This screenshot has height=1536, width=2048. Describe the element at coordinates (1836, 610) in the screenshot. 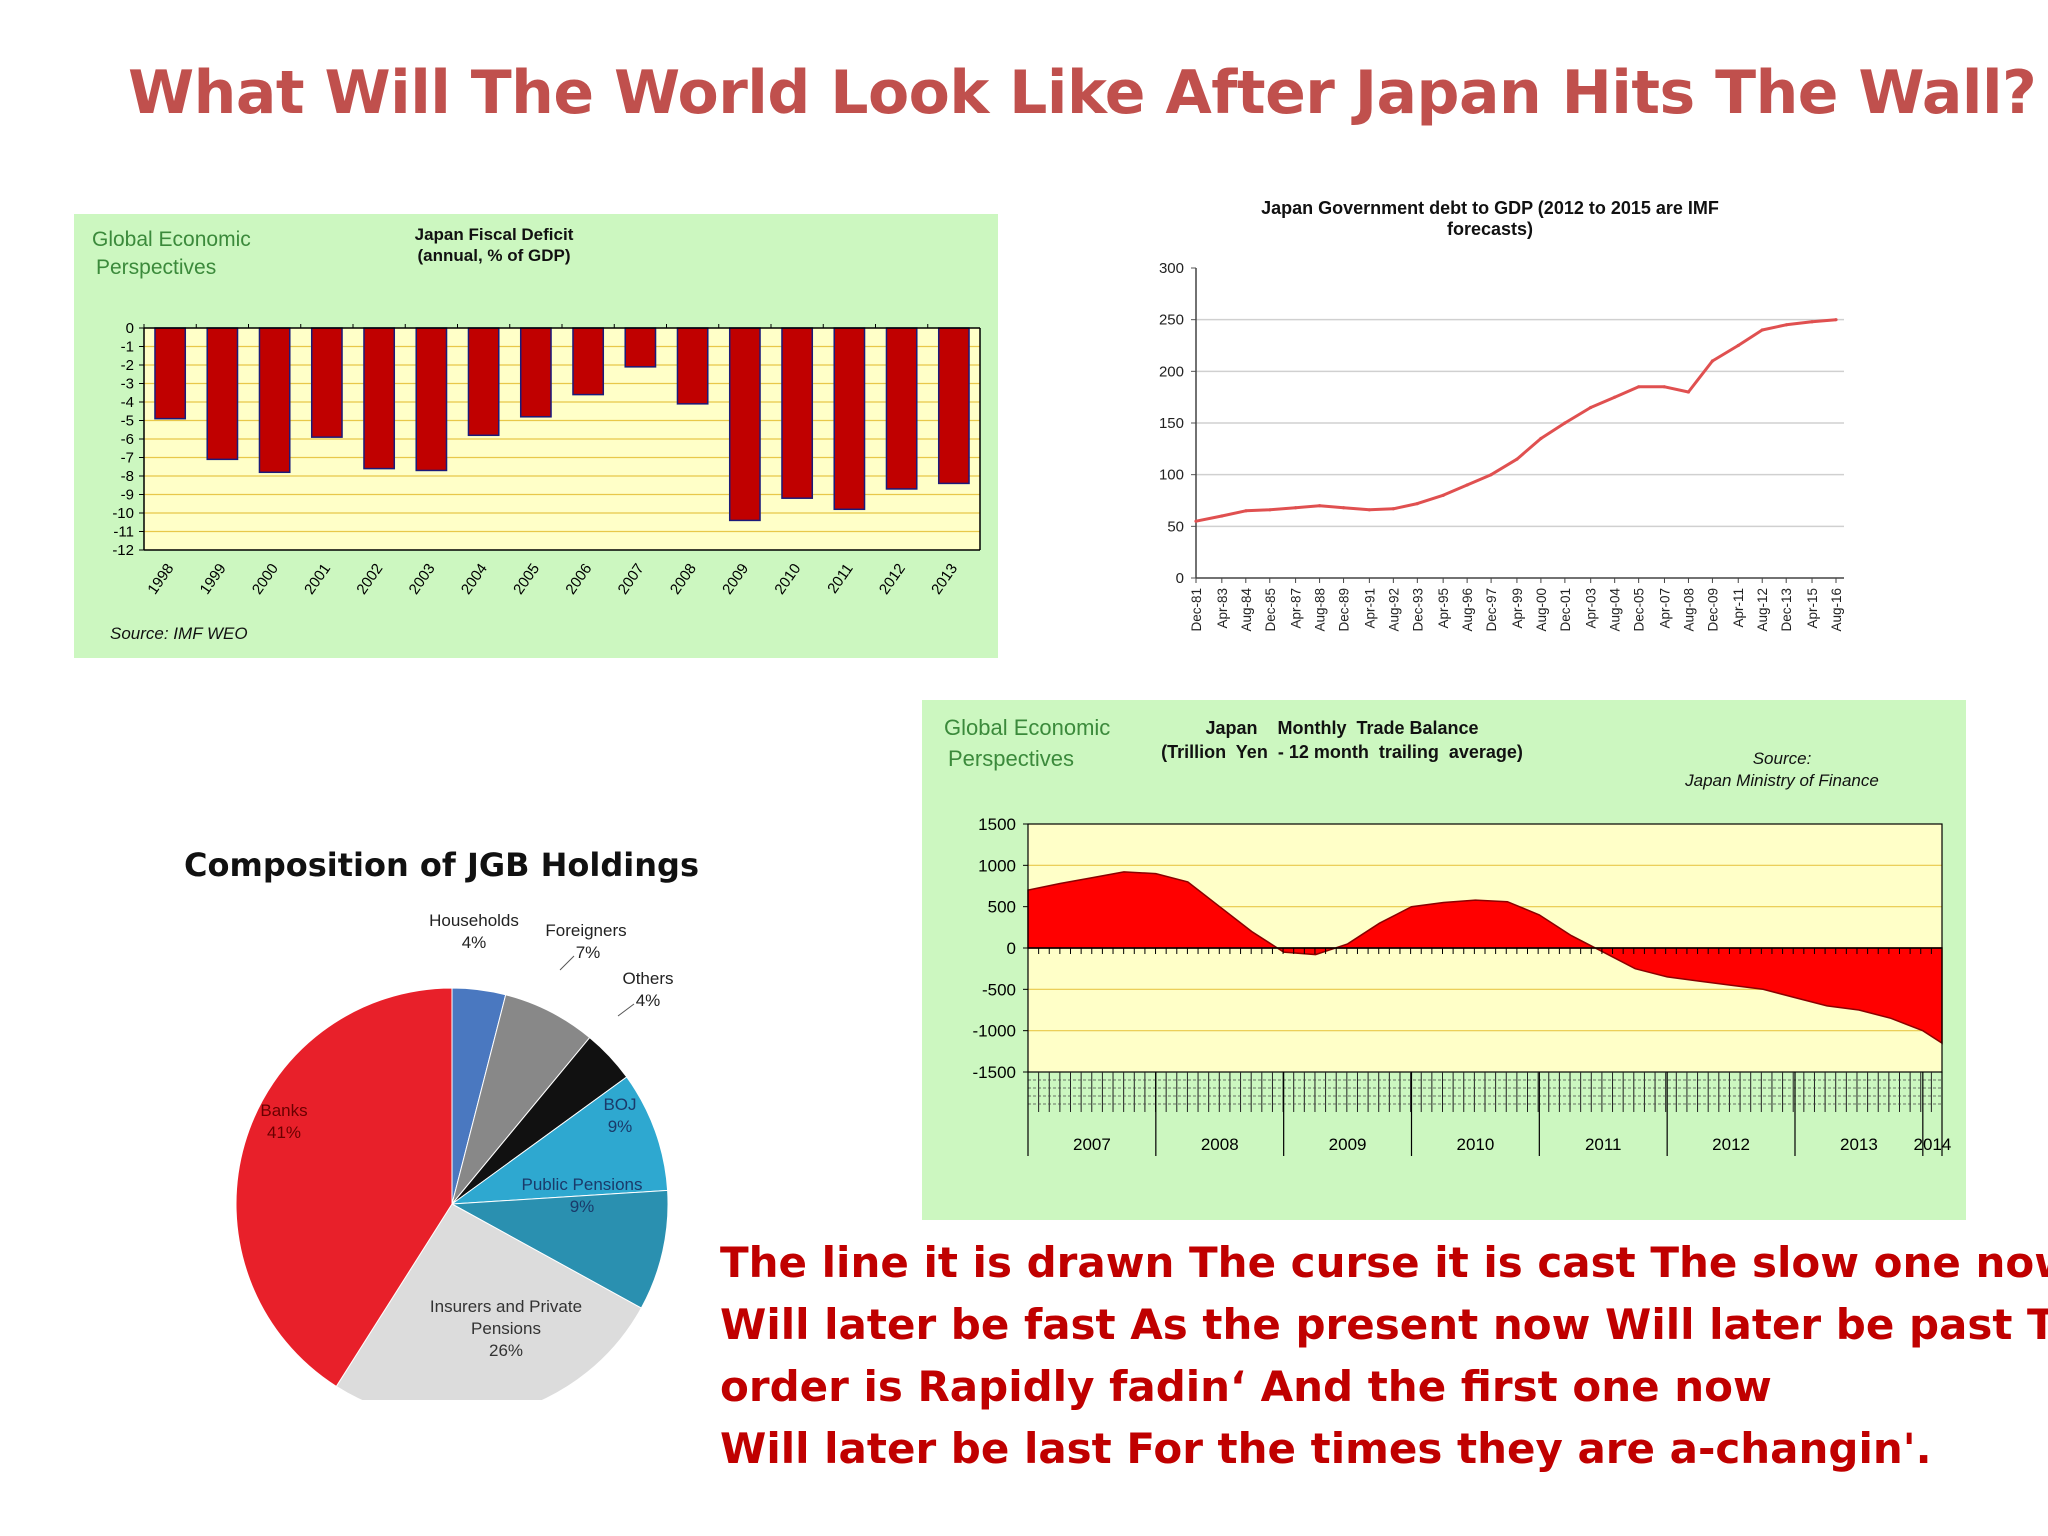

I see `debt-xtick-label: Aug-16` at that location.